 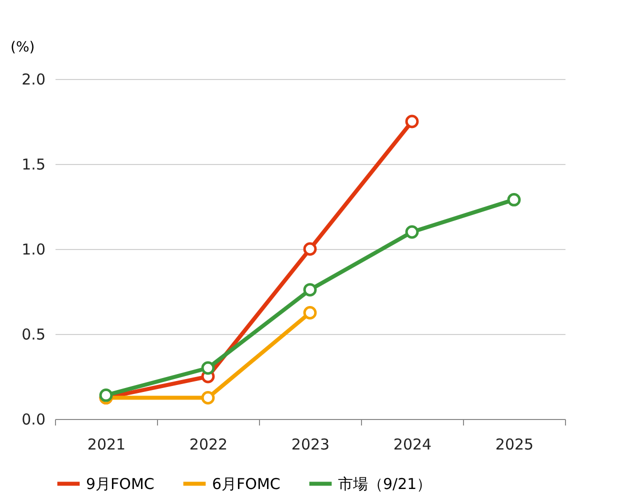 I want to click on legend-label: 6月FOMC, so click(x=246, y=483).